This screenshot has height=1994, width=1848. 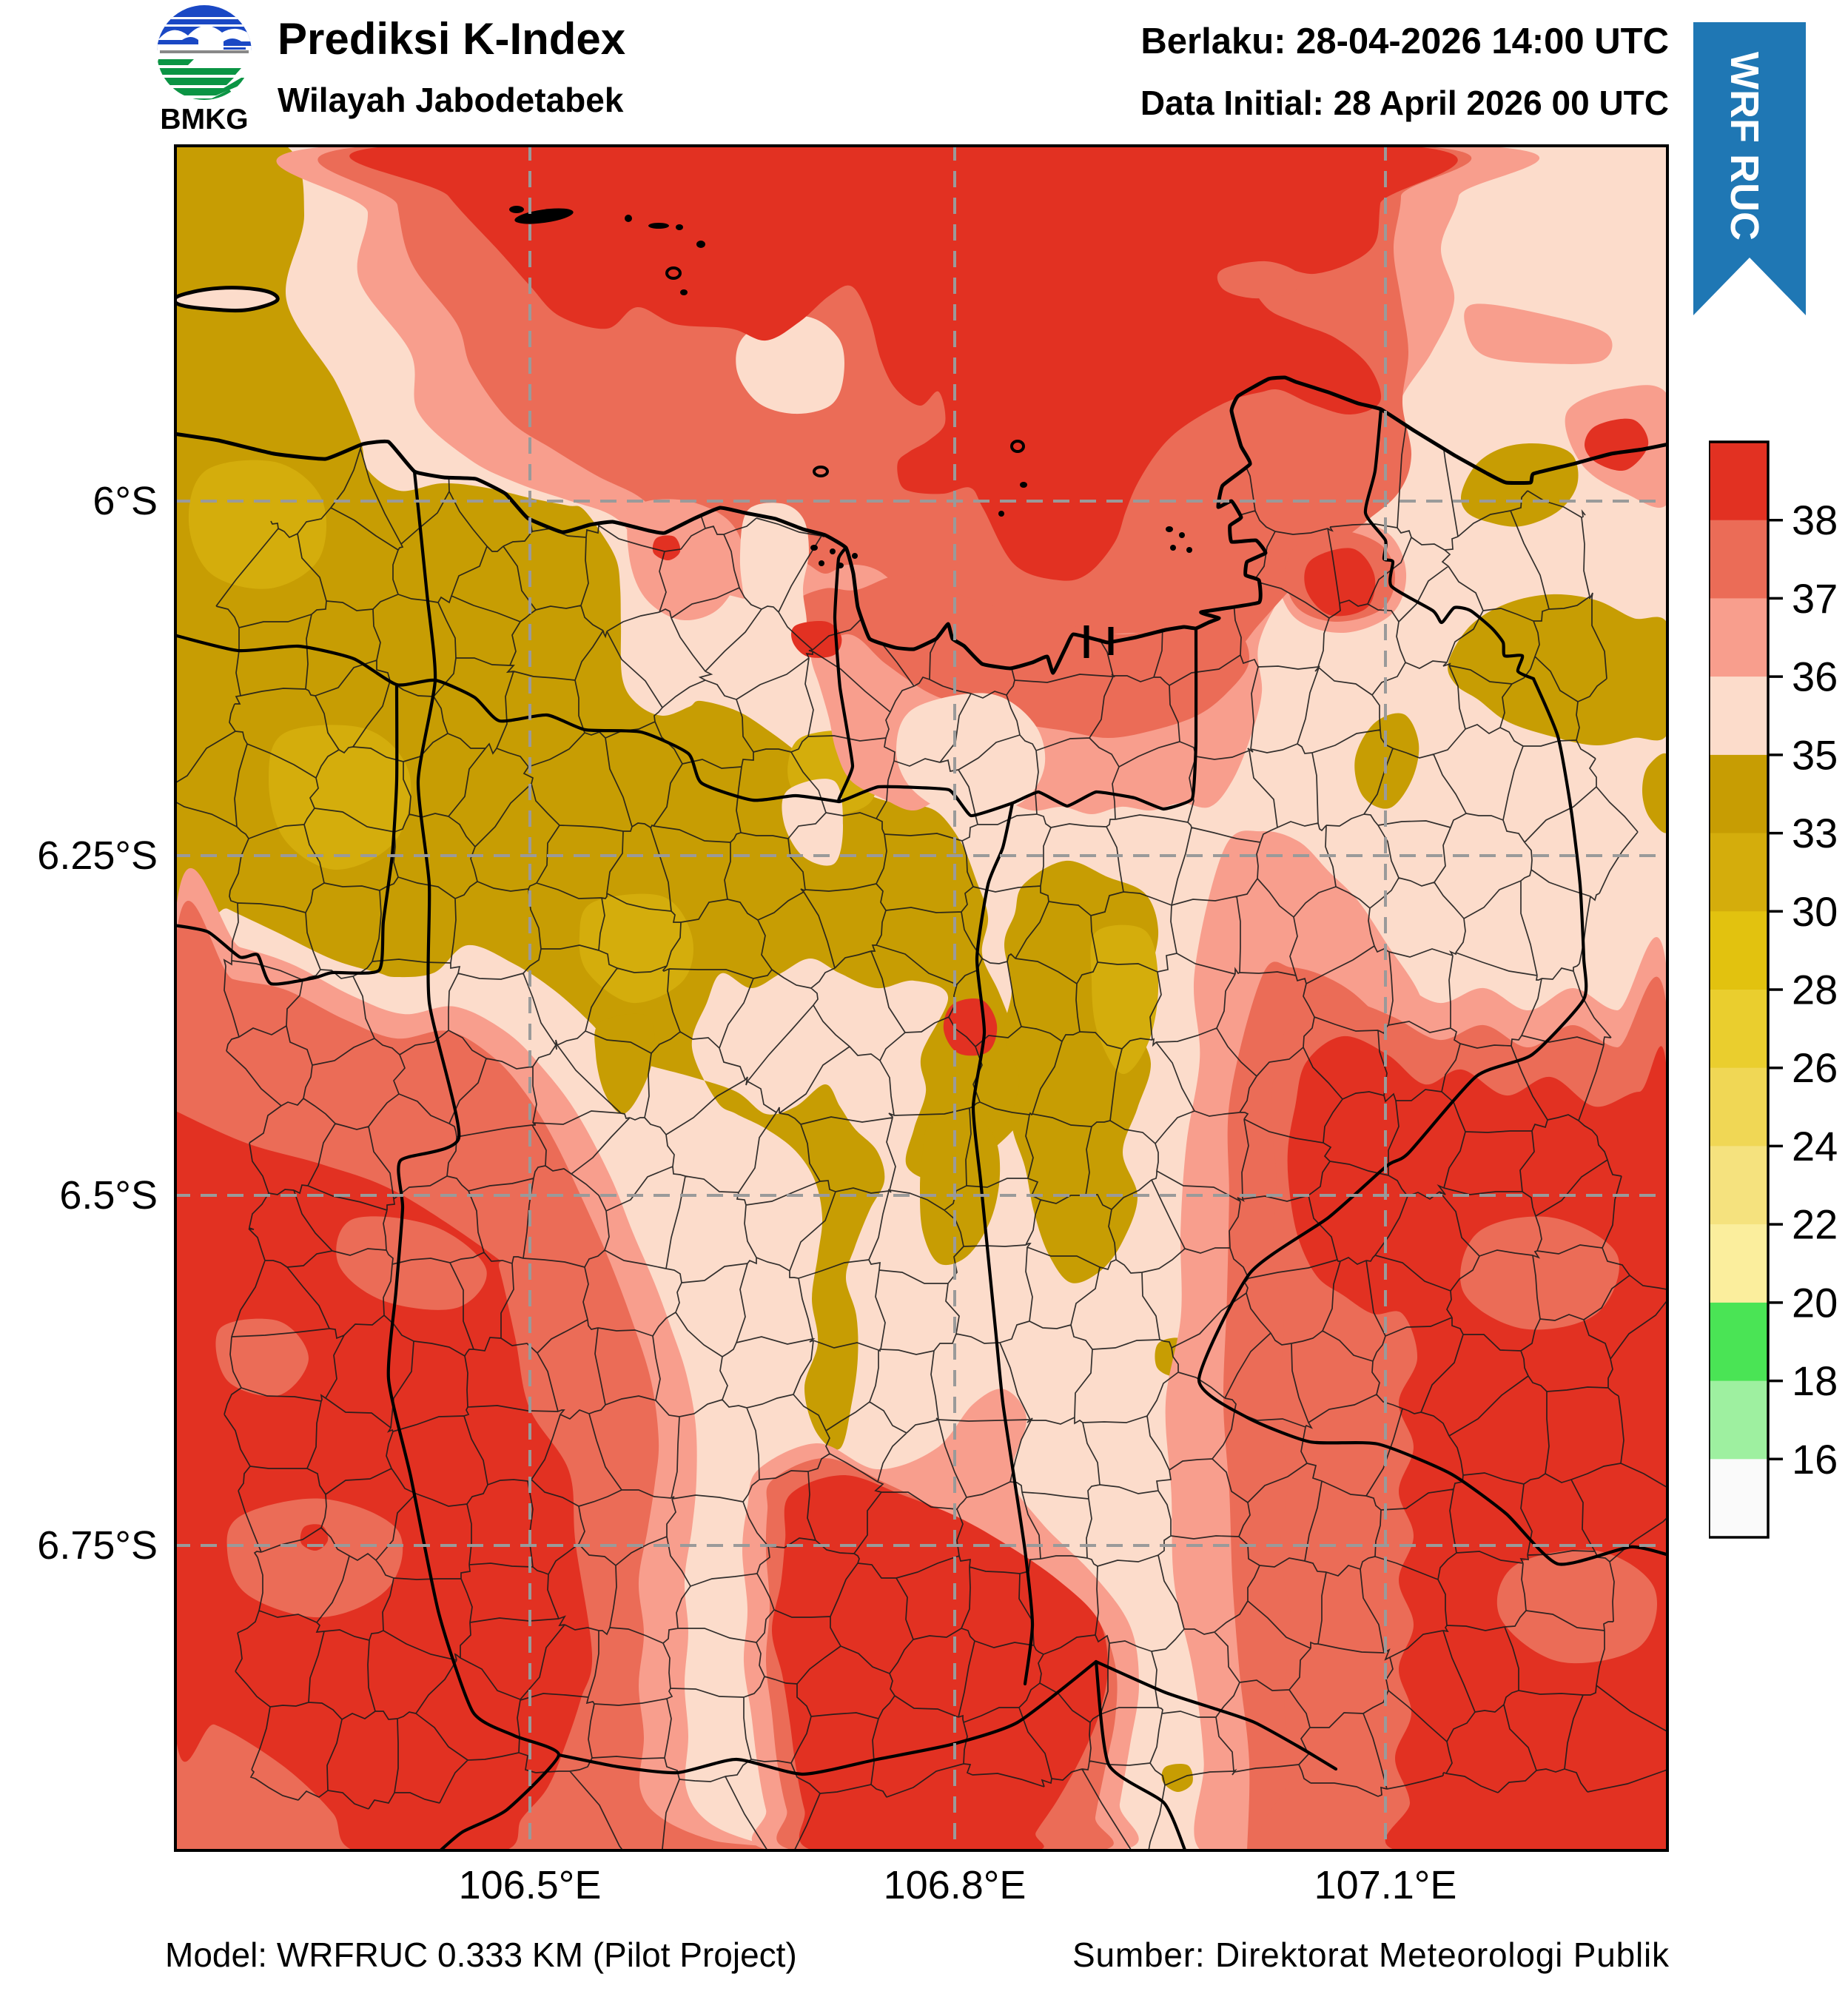 What do you see at coordinates (1815, 1067) in the screenshot?
I see `svg-text: 26` at bounding box center [1815, 1067].